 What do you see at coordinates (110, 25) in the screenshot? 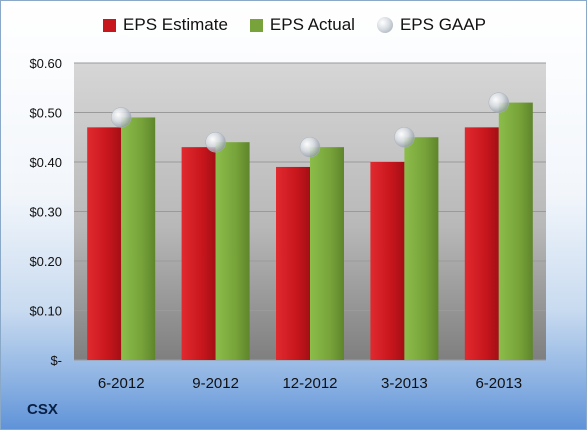
I see `legend-swatch-estimate` at bounding box center [110, 25].